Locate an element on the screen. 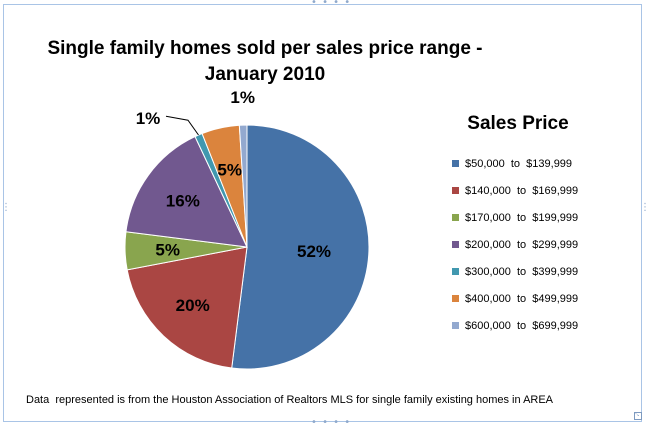 This screenshot has width=649, height=429. legend-item: $300,000 to $399,999 is located at coordinates (542, 271).